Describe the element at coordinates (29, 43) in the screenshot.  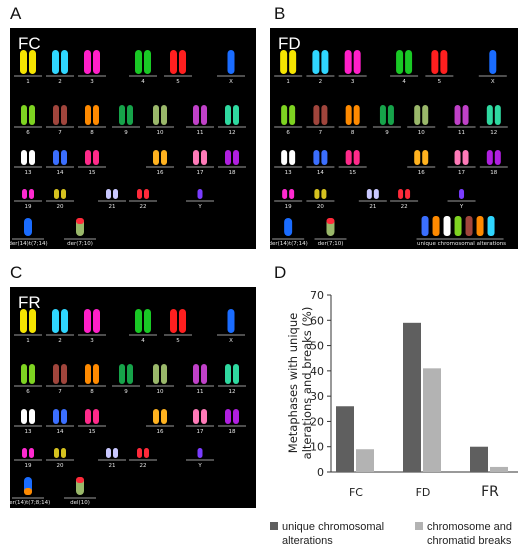
I see `karyotype-title-fc: FC` at that location.